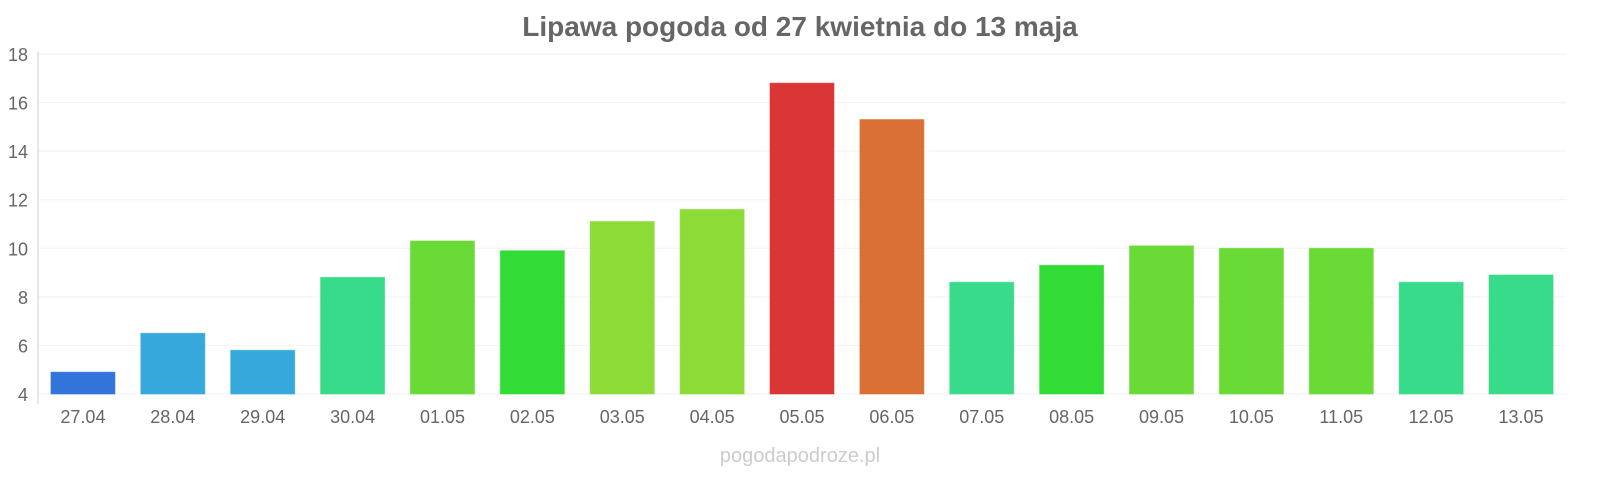 The width and height of the screenshot is (1600, 485). What do you see at coordinates (23, 298) in the screenshot?
I see `y-tick-label: 8` at bounding box center [23, 298].